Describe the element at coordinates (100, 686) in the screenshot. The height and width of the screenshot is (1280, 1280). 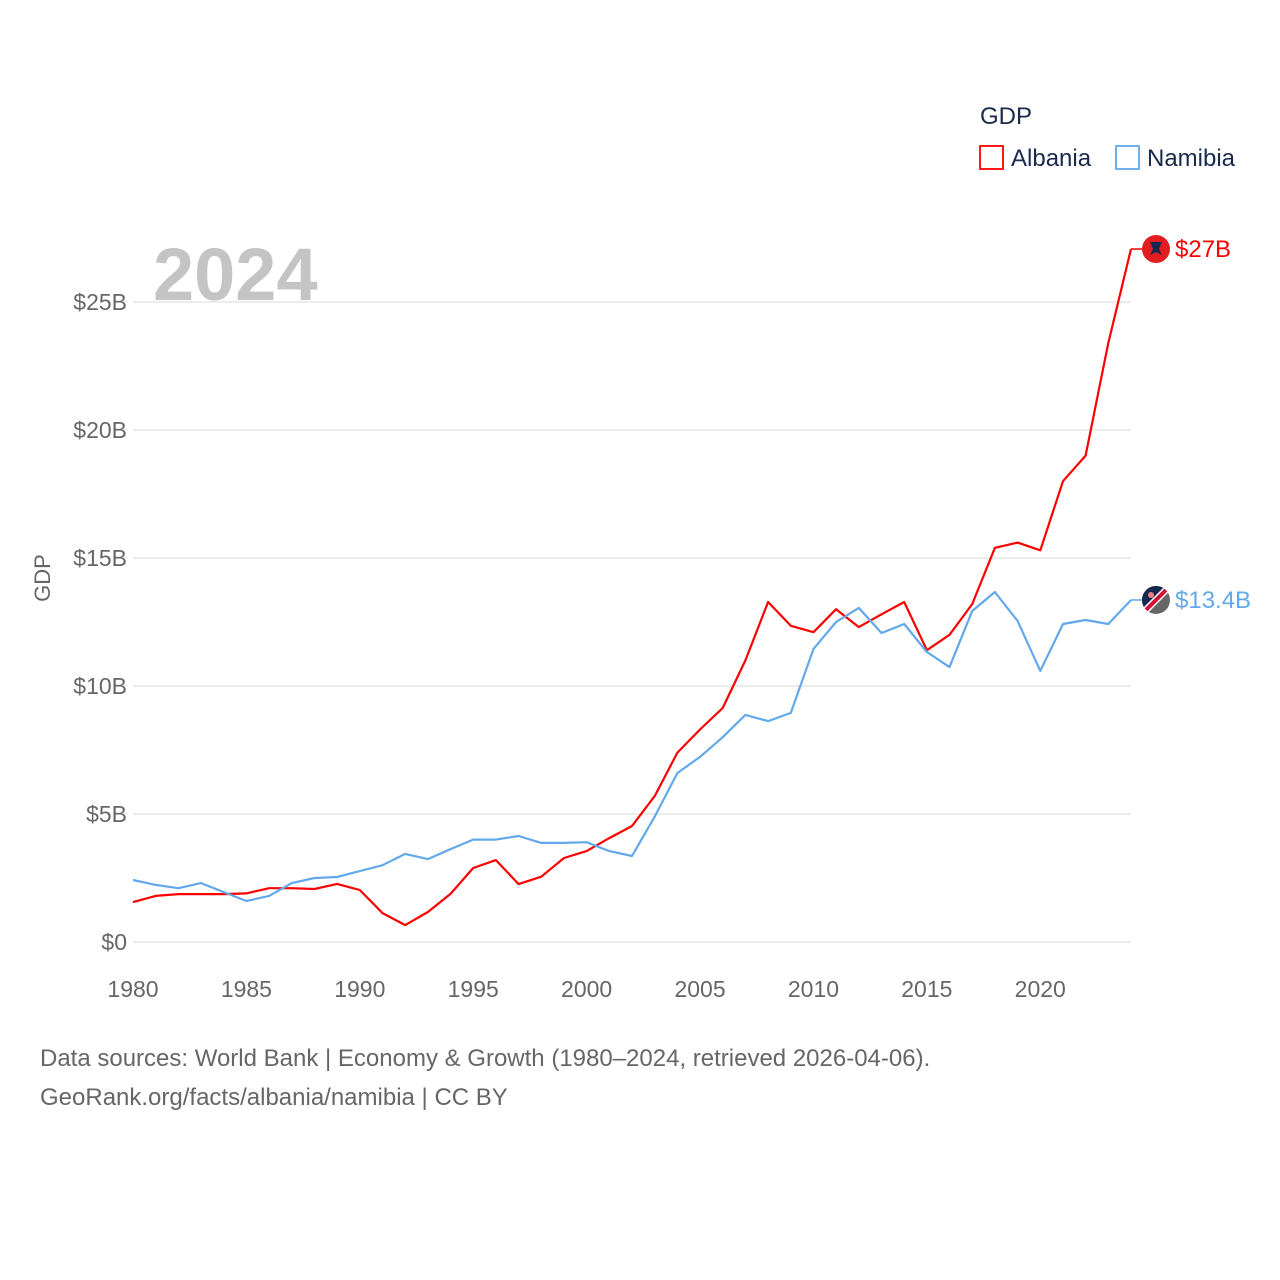
I see `y-tick-label: $10B` at that location.